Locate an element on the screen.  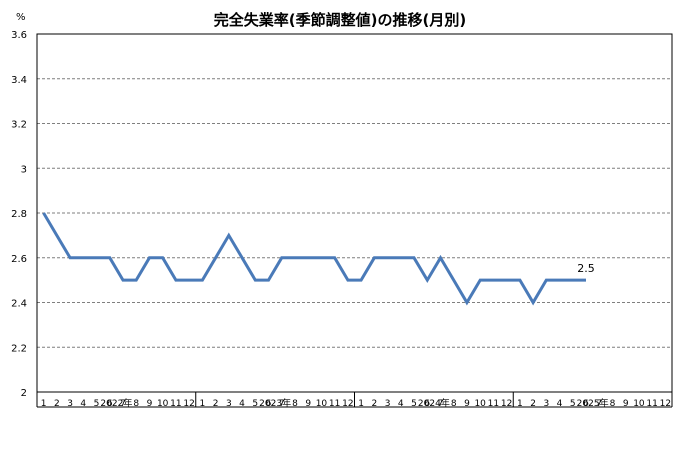
chart-title: 完全失業率(季節調整値)の推移(月別) is located at coordinates (340, 20).